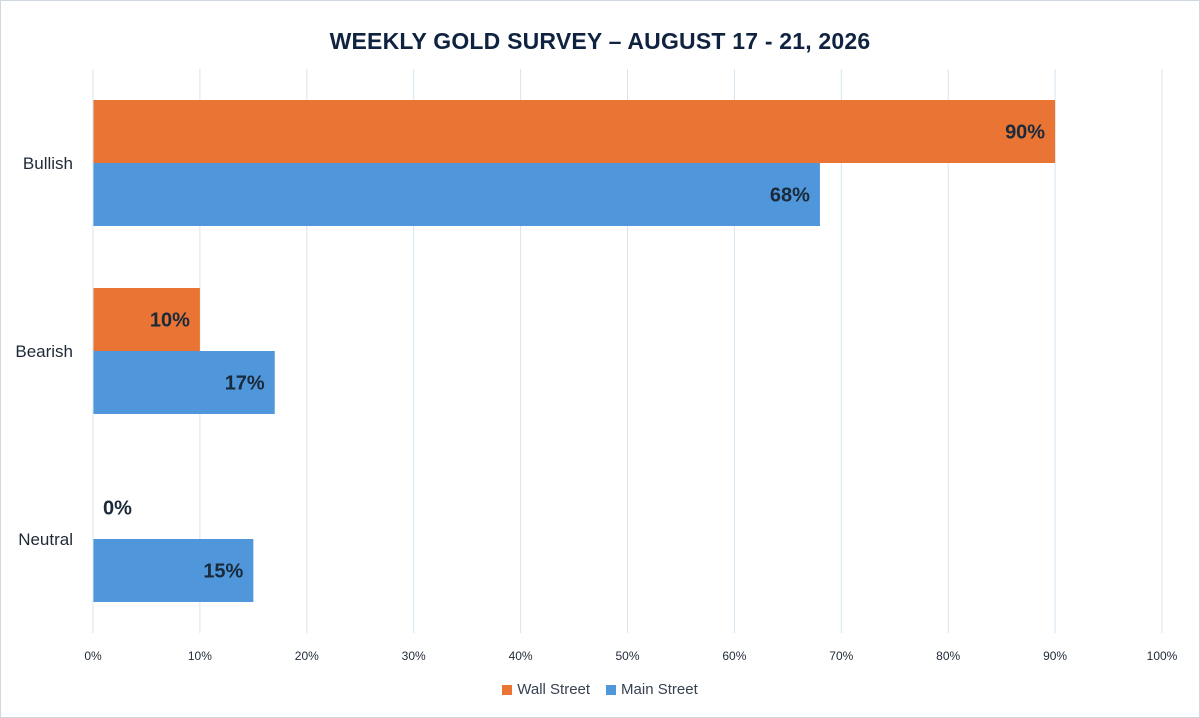 The height and width of the screenshot is (718, 1200). Describe the element at coordinates (200, 656) in the screenshot. I see `x-tick-label: 10%` at that location.